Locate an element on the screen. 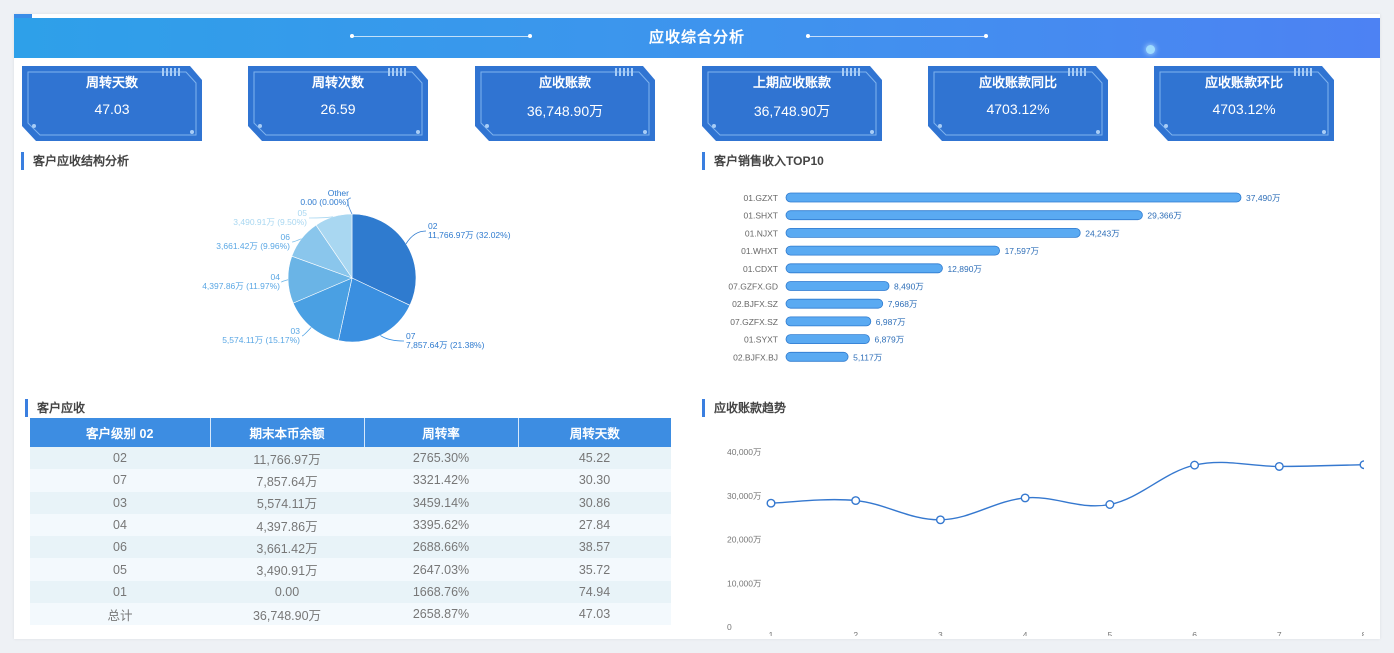  column-header-turnover-days: 周转天数 is located at coordinates (594, 432).